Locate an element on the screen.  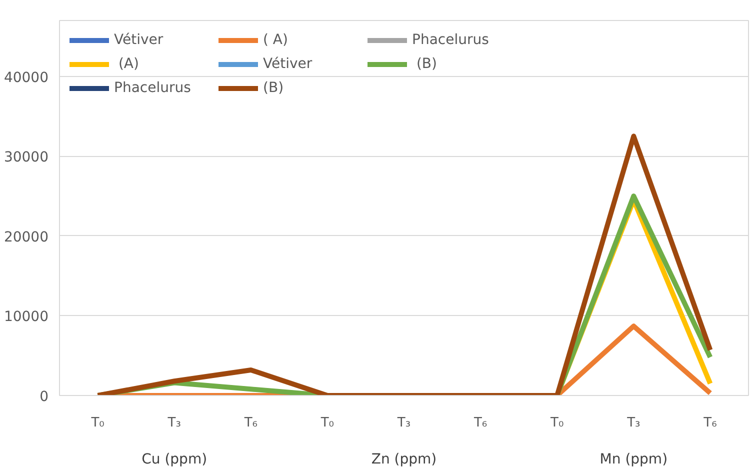
y-tick-label: 30000 is located at coordinates (26, 158).